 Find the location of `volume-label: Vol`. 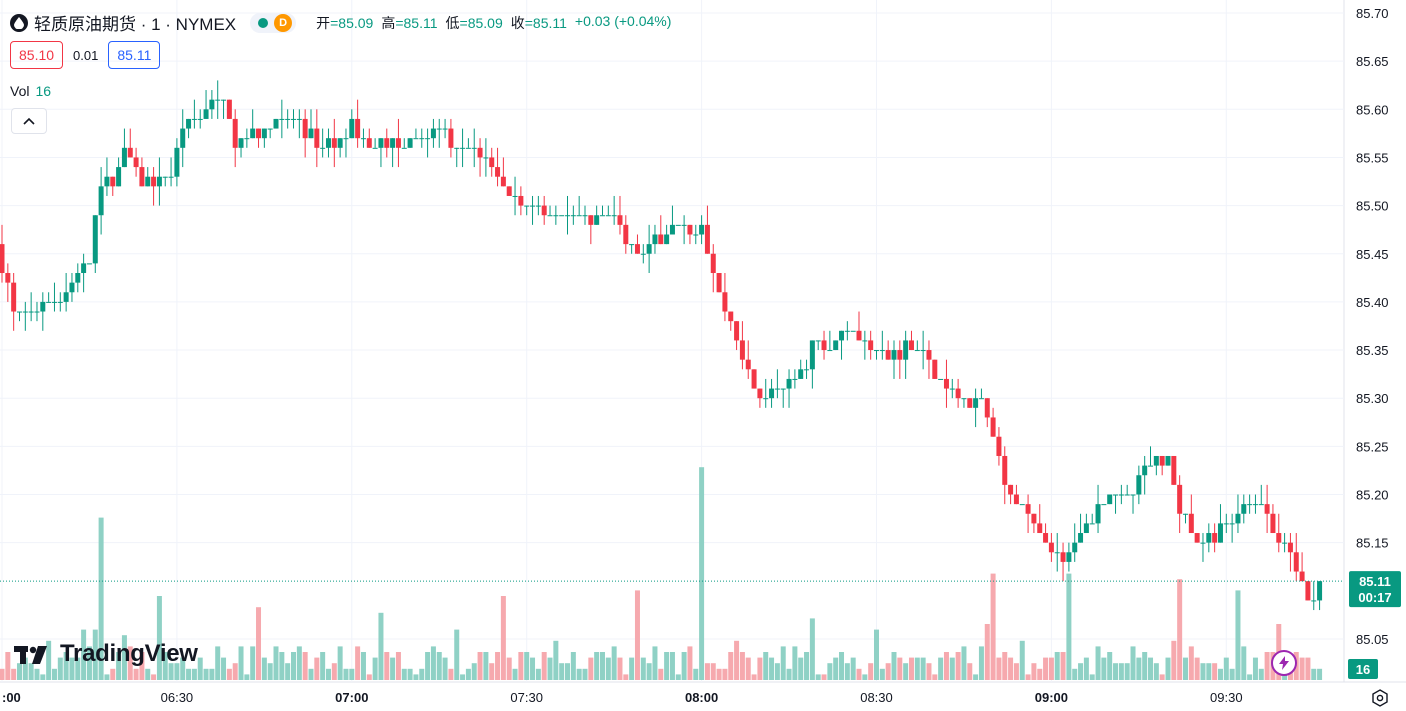

volume-label: Vol is located at coordinates (20, 91).